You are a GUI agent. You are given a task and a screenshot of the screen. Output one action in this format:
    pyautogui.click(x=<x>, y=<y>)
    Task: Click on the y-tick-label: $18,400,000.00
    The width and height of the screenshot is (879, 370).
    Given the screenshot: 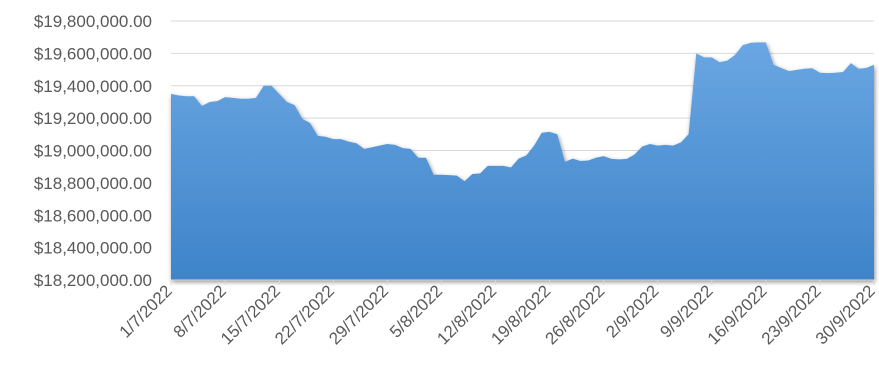 What is the action you would take?
    pyautogui.click(x=93, y=248)
    